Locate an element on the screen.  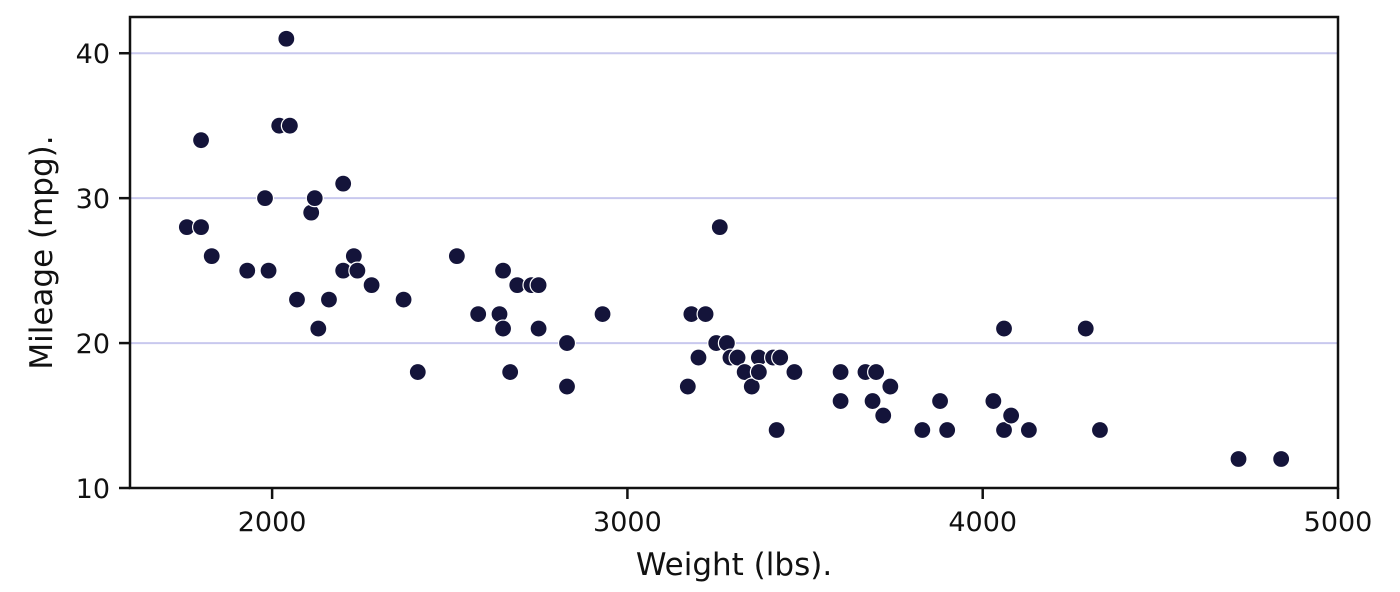
y-axis-label: Mileage (mpg). is located at coordinates (42, 252).